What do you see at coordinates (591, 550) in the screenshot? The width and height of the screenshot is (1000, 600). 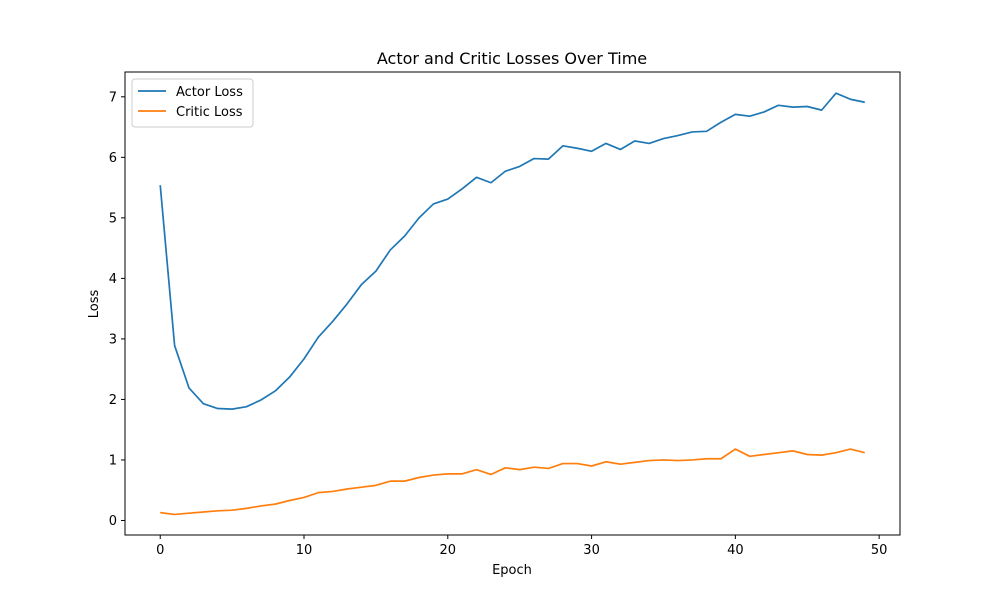 I see `x-tick-label: 30` at bounding box center [591, 550].